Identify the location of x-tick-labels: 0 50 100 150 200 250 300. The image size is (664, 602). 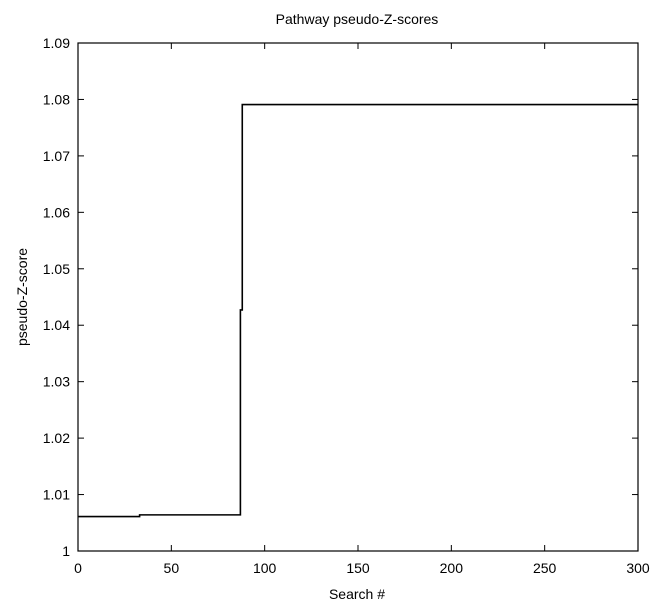
(362, 568).